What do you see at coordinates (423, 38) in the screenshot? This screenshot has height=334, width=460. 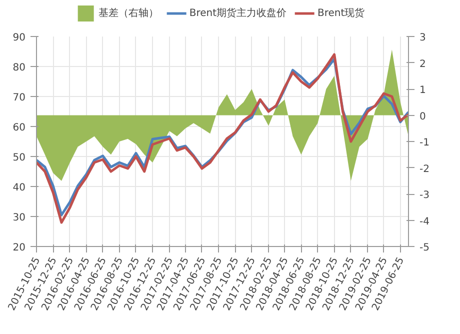 I see `y2-tick-label: 3` at bounding box center [423, 38].